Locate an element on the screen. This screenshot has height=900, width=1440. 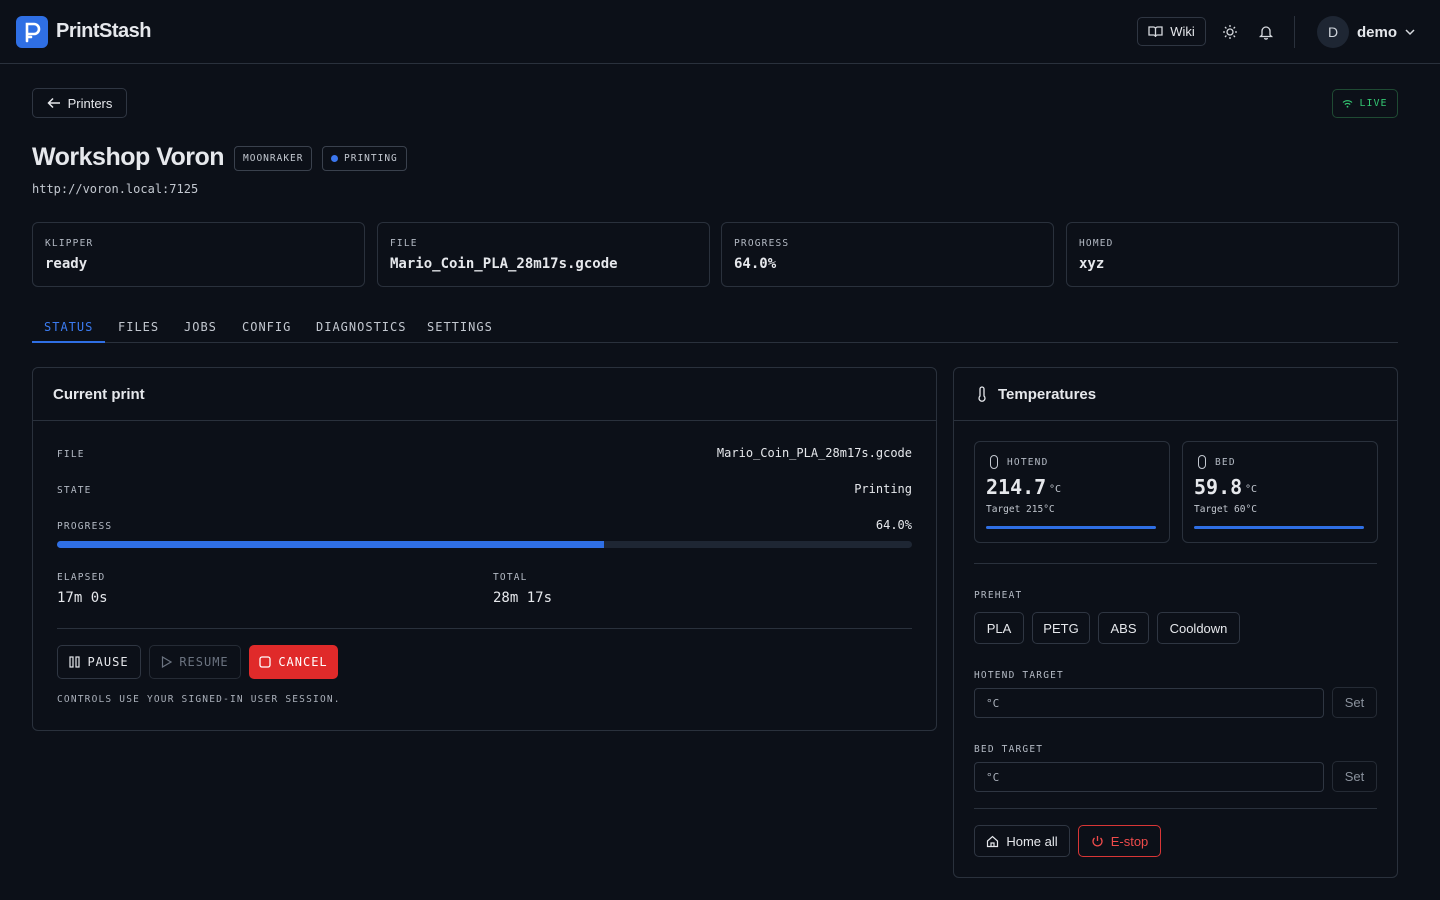
play-icon is located at coordinates (167, 662).